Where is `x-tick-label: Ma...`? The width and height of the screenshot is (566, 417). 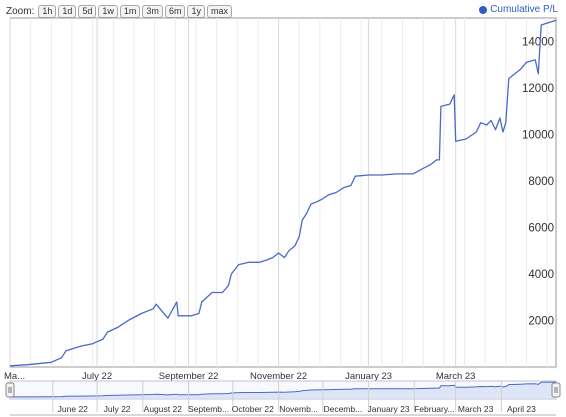
x-tick-label: Ma... is located at coordinates (14, 376).